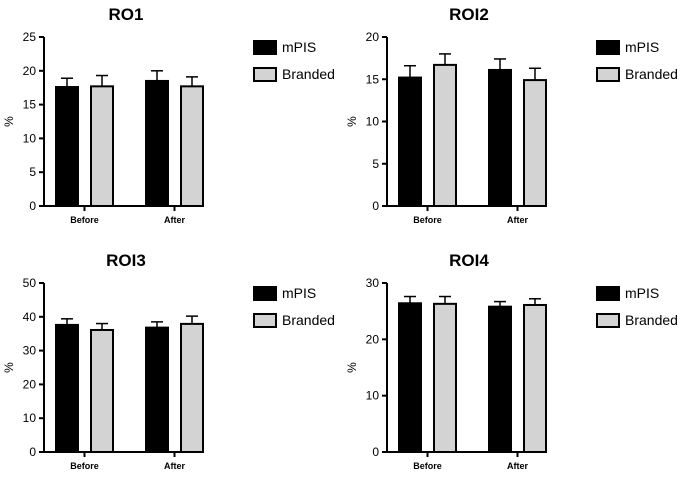 The width and height of the screenshot is (685, 491). I want to click on chart-title: ROI3, so click(126, 260).